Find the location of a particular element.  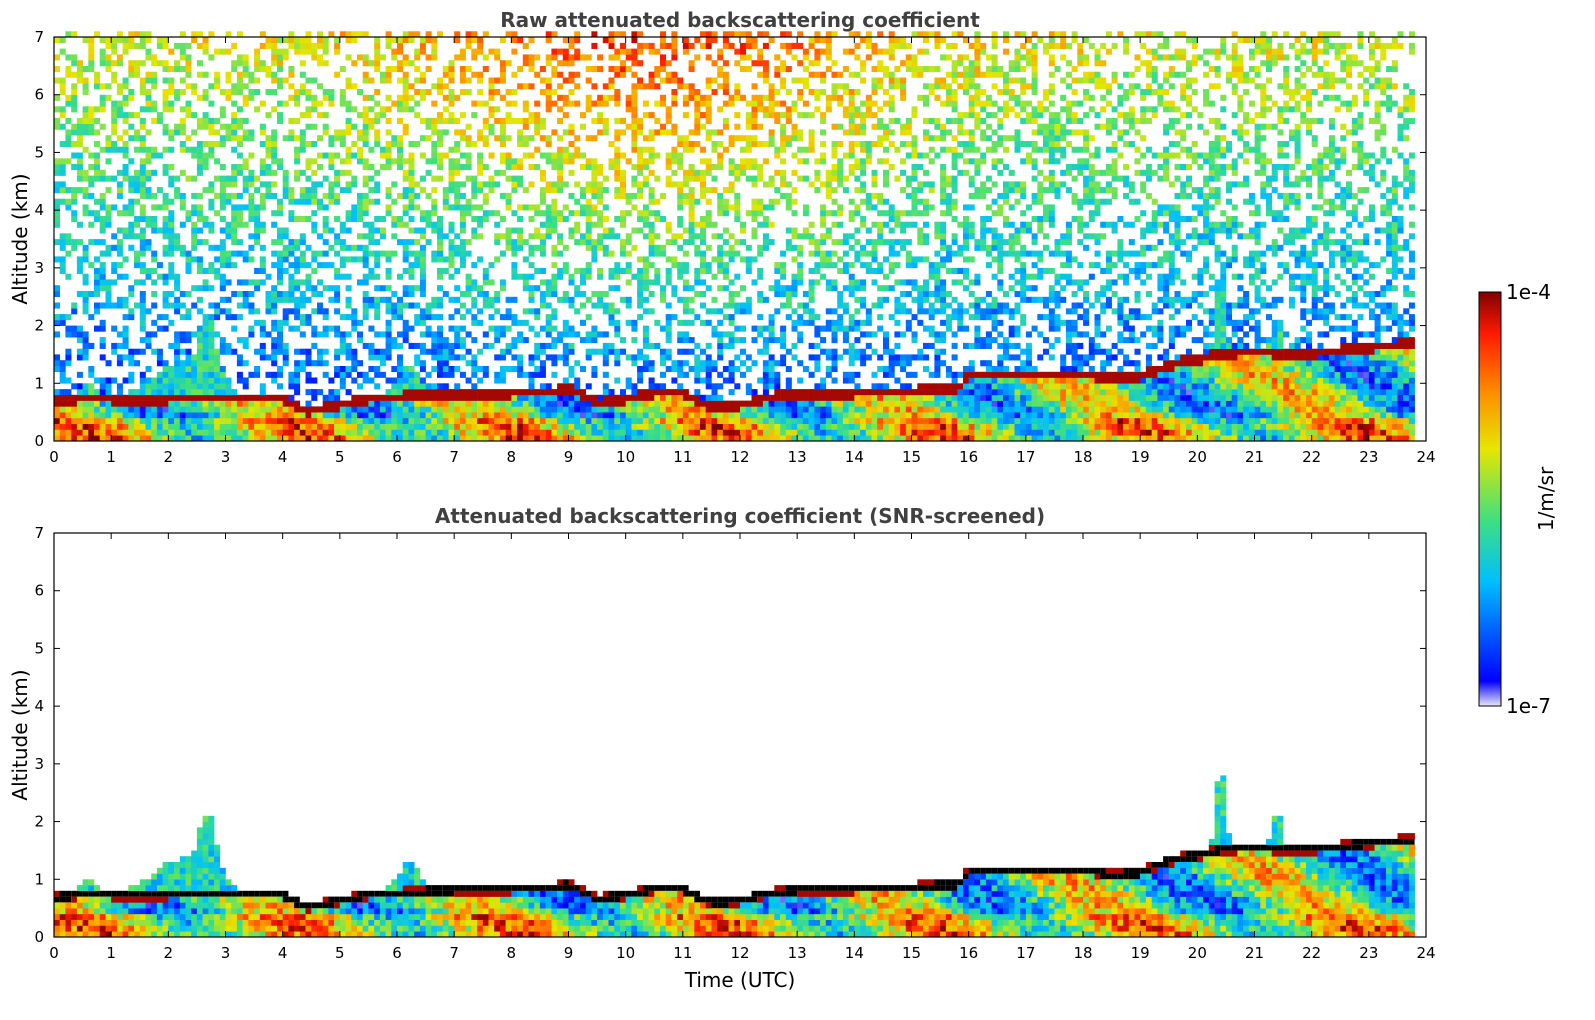

colorbar: 1e-4 1e-7 1/m/sr is located at coordinates (1518, 499).